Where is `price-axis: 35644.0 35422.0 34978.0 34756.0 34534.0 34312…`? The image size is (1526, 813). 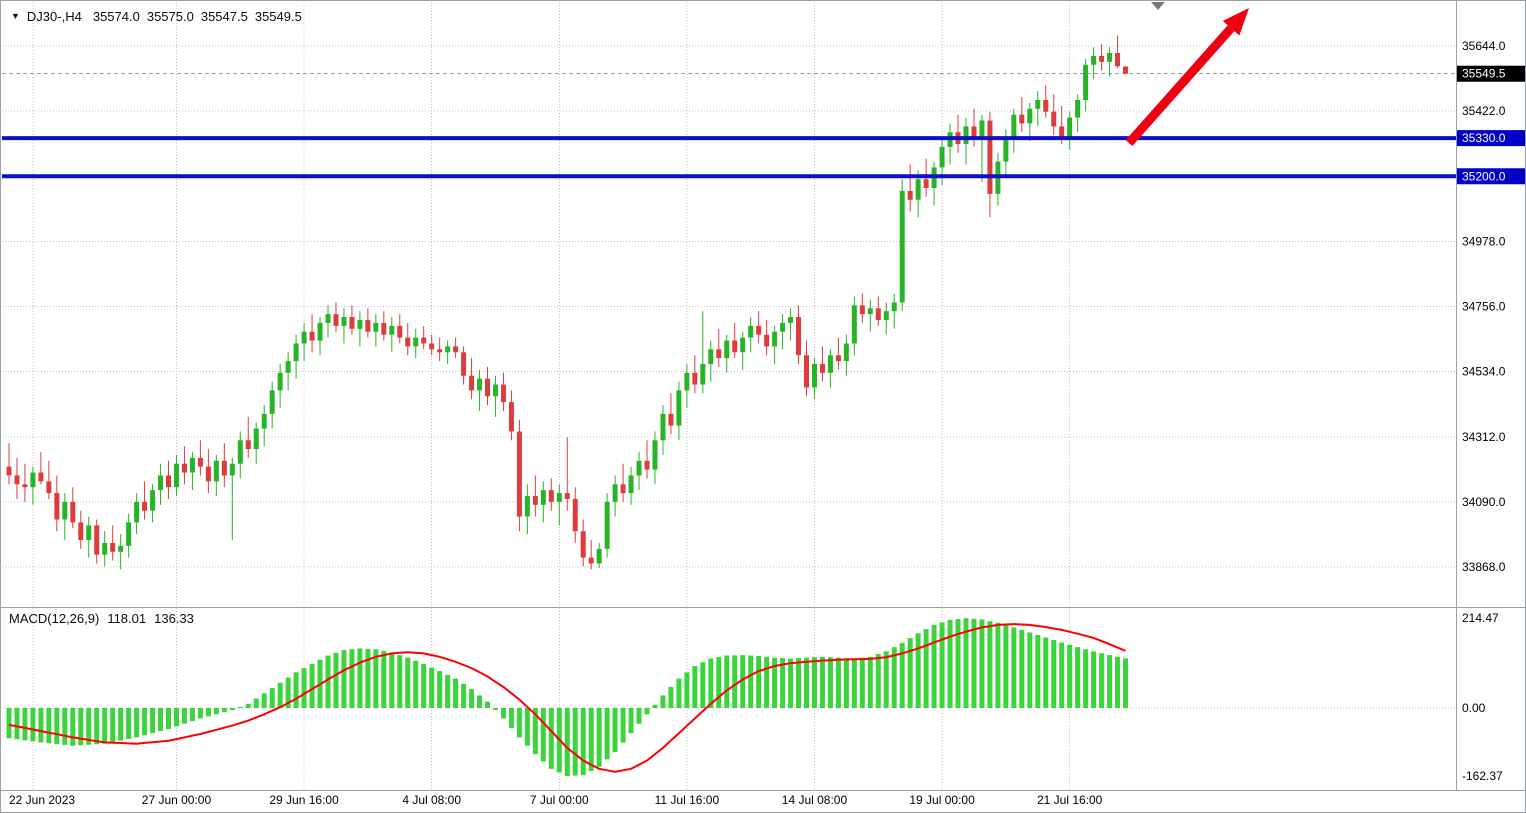 price-axis: 35644.0 35422.0 34978.0 34756.0 34534.0 34312… is located at coordinates (1491, 306).